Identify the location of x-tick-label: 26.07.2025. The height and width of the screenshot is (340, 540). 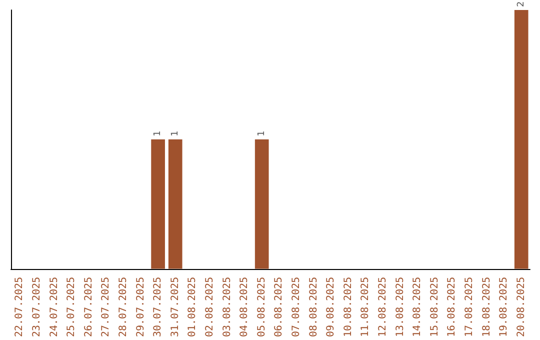
(88, 307).